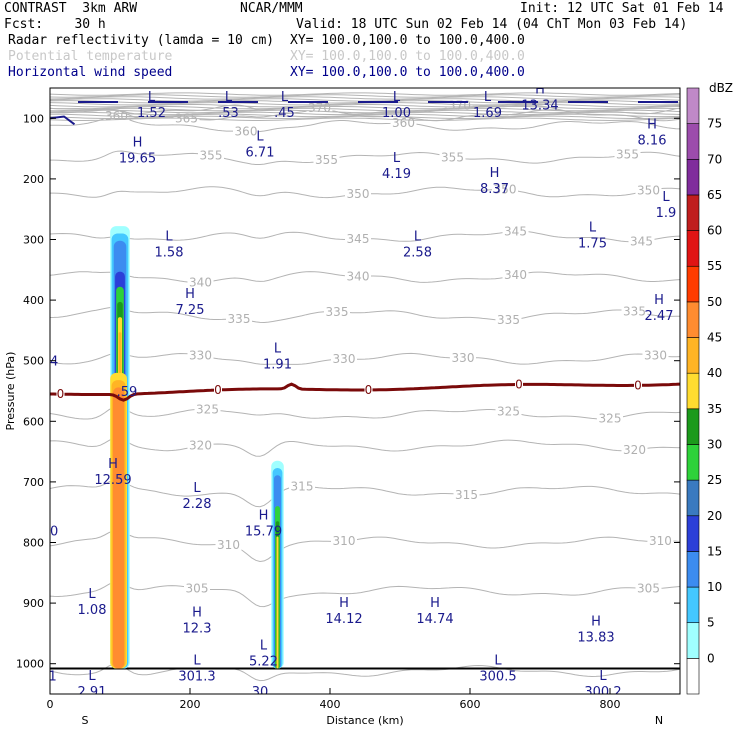  Describe the element at coordinates (714, 373) in the screenshot. I see `colorbar-label: 40` at that location.